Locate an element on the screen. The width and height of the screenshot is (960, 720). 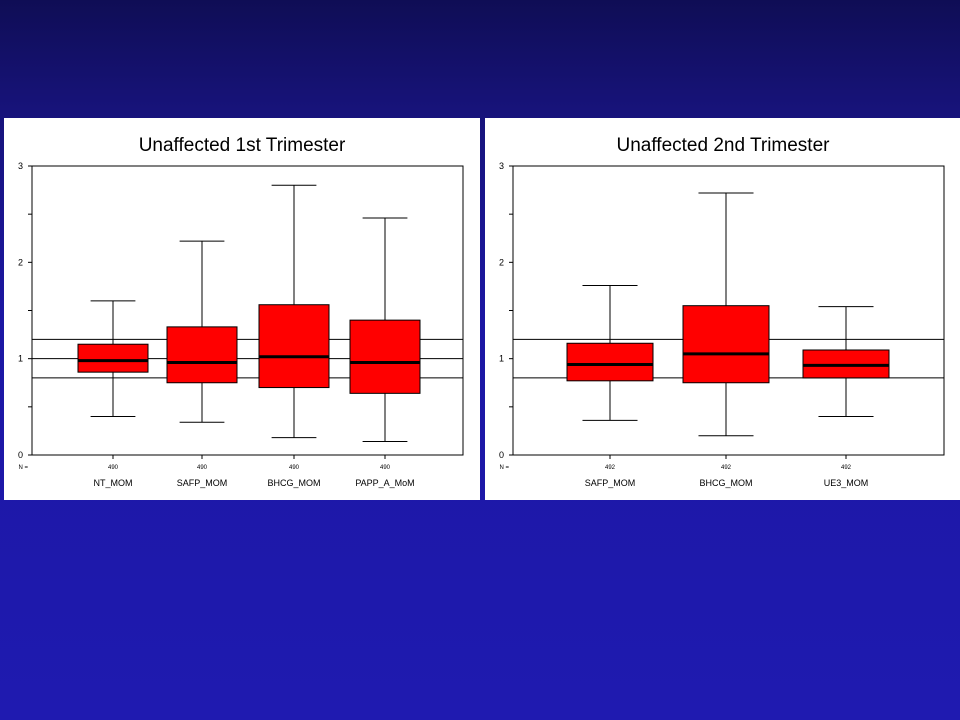
x-category-label: NT_MOM is located at coordinates (113, 483).